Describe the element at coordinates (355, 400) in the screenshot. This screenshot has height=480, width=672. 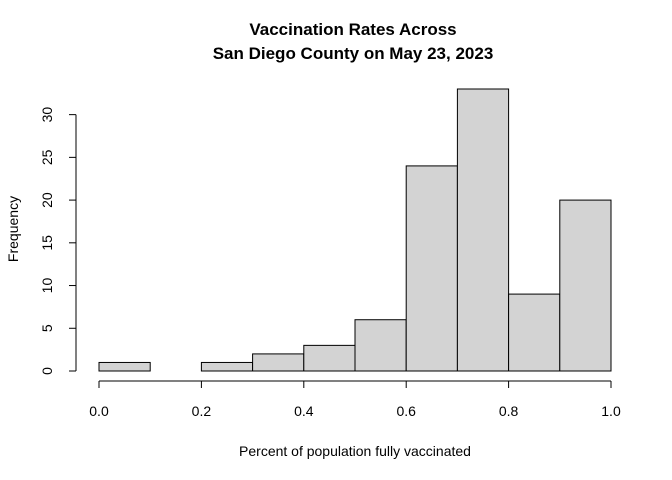
I see `x-ticks-group: 0.0 0.2 0.4 0.6 0.8 1.0` at that location.